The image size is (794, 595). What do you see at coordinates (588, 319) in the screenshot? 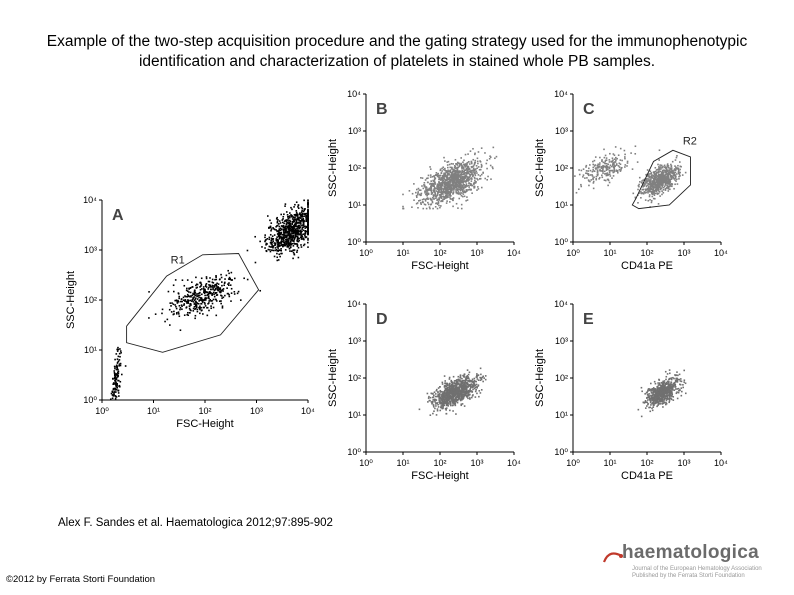
I see `panel-label: E` at bounding box center [588, 319].